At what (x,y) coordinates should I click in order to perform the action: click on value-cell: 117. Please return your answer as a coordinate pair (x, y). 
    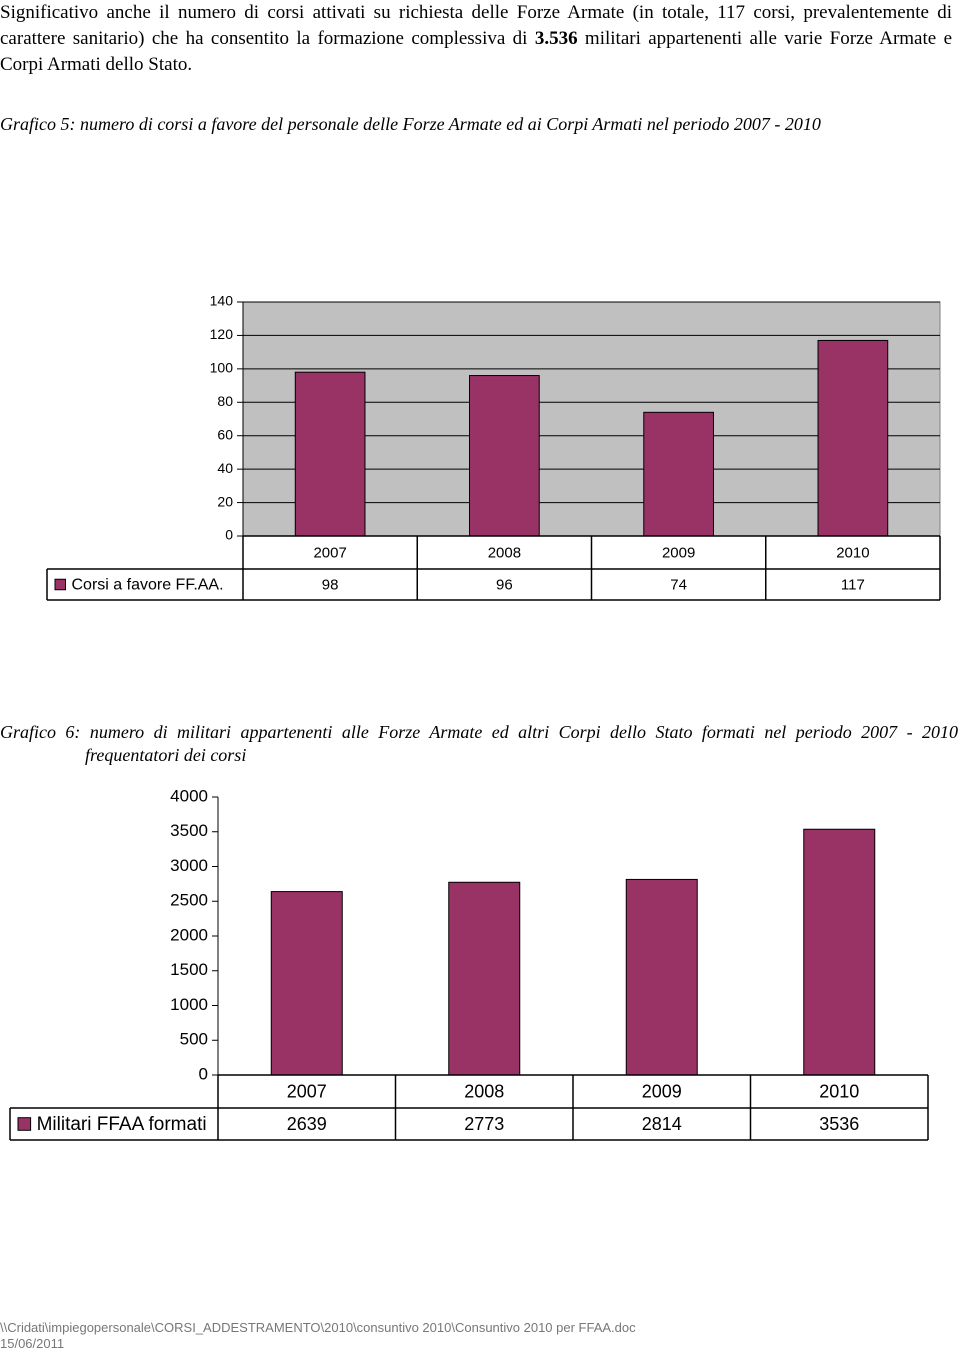
    Looking at the image, I should click on (853, 584).